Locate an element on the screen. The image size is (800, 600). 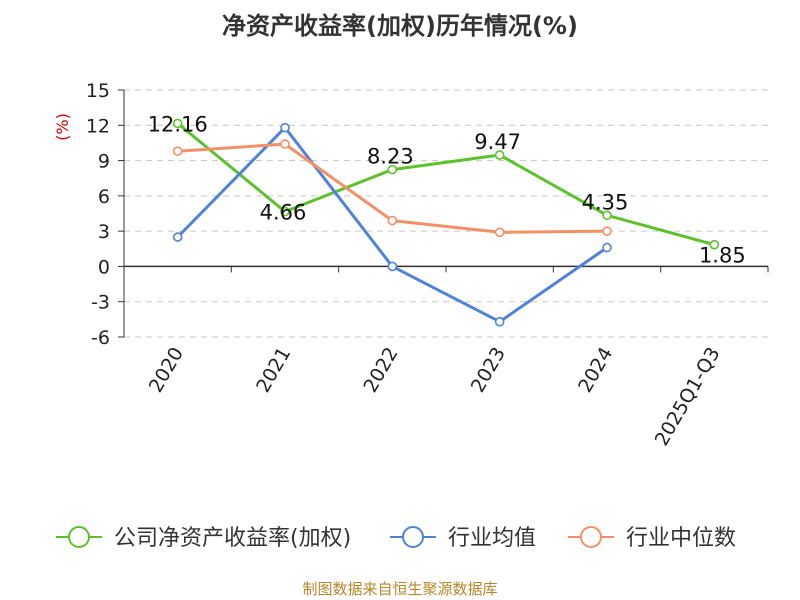
legend-label: 公司净资产收益率(加权) is located at coordinates (232, 538).